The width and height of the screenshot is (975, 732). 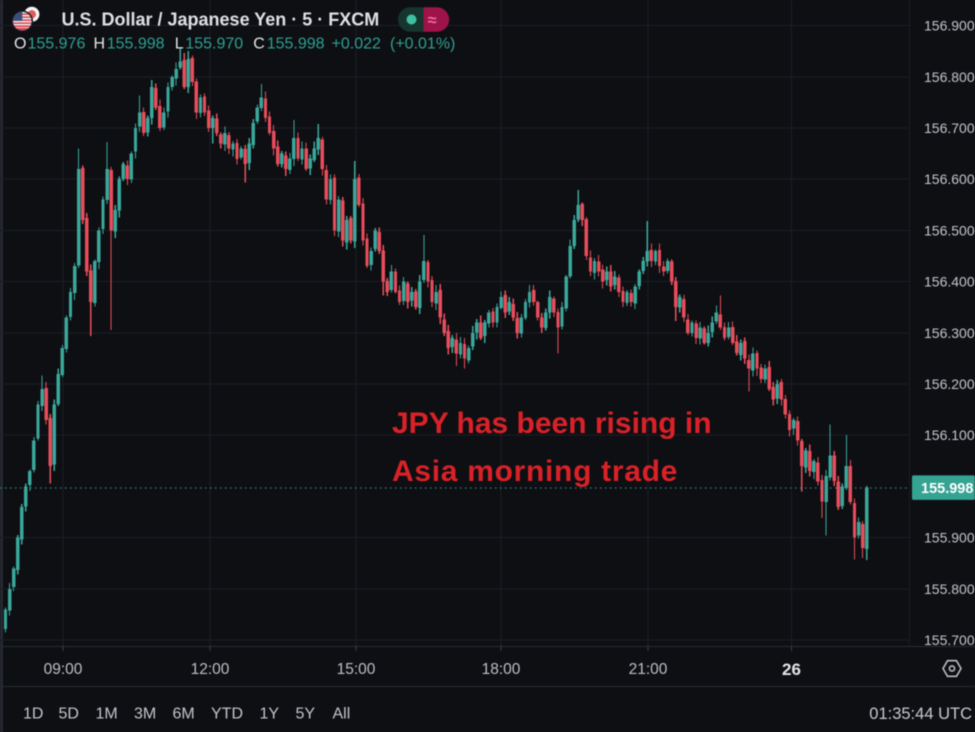 I want to click on svg-text: 1Y, so click(x=270, y=714).